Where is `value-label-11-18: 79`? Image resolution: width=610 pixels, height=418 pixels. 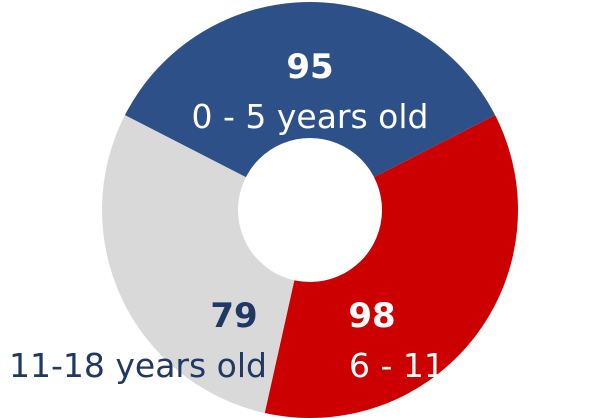
value-label-11-18: 79 is located at coordinates (233, 316).